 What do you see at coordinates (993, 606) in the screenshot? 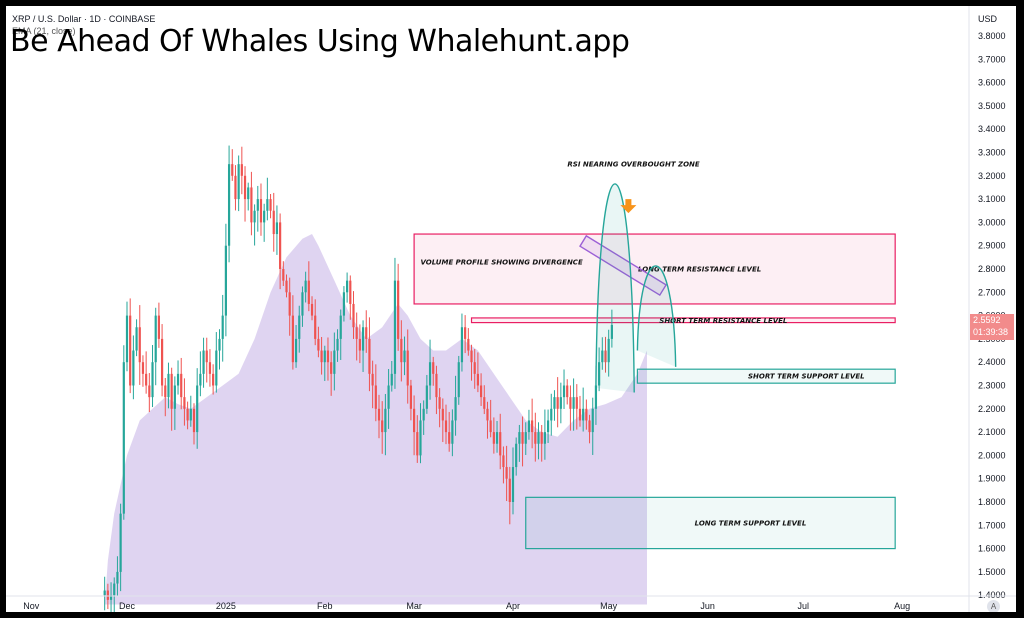
I see `auto-scale-button: A` at bounding box center [993, 606].